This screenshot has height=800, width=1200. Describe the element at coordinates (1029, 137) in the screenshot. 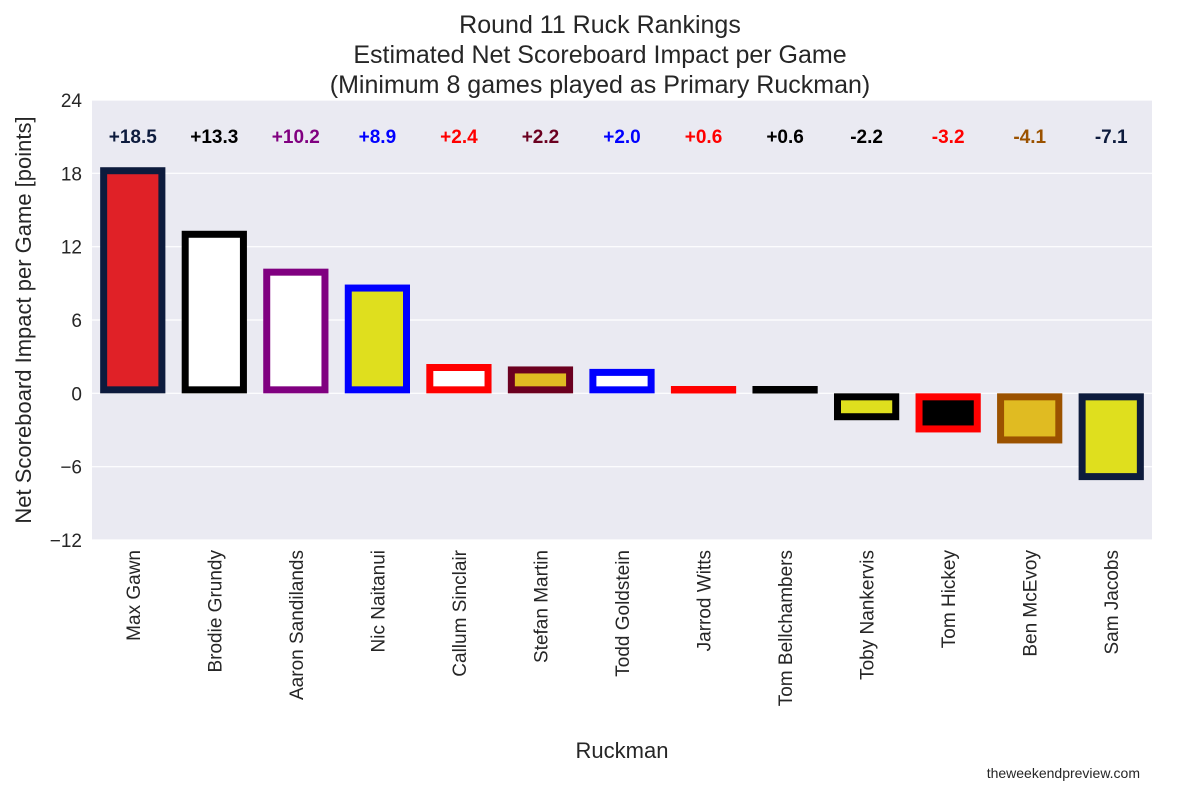

I see `bar-value-label: -4.1` at that location.